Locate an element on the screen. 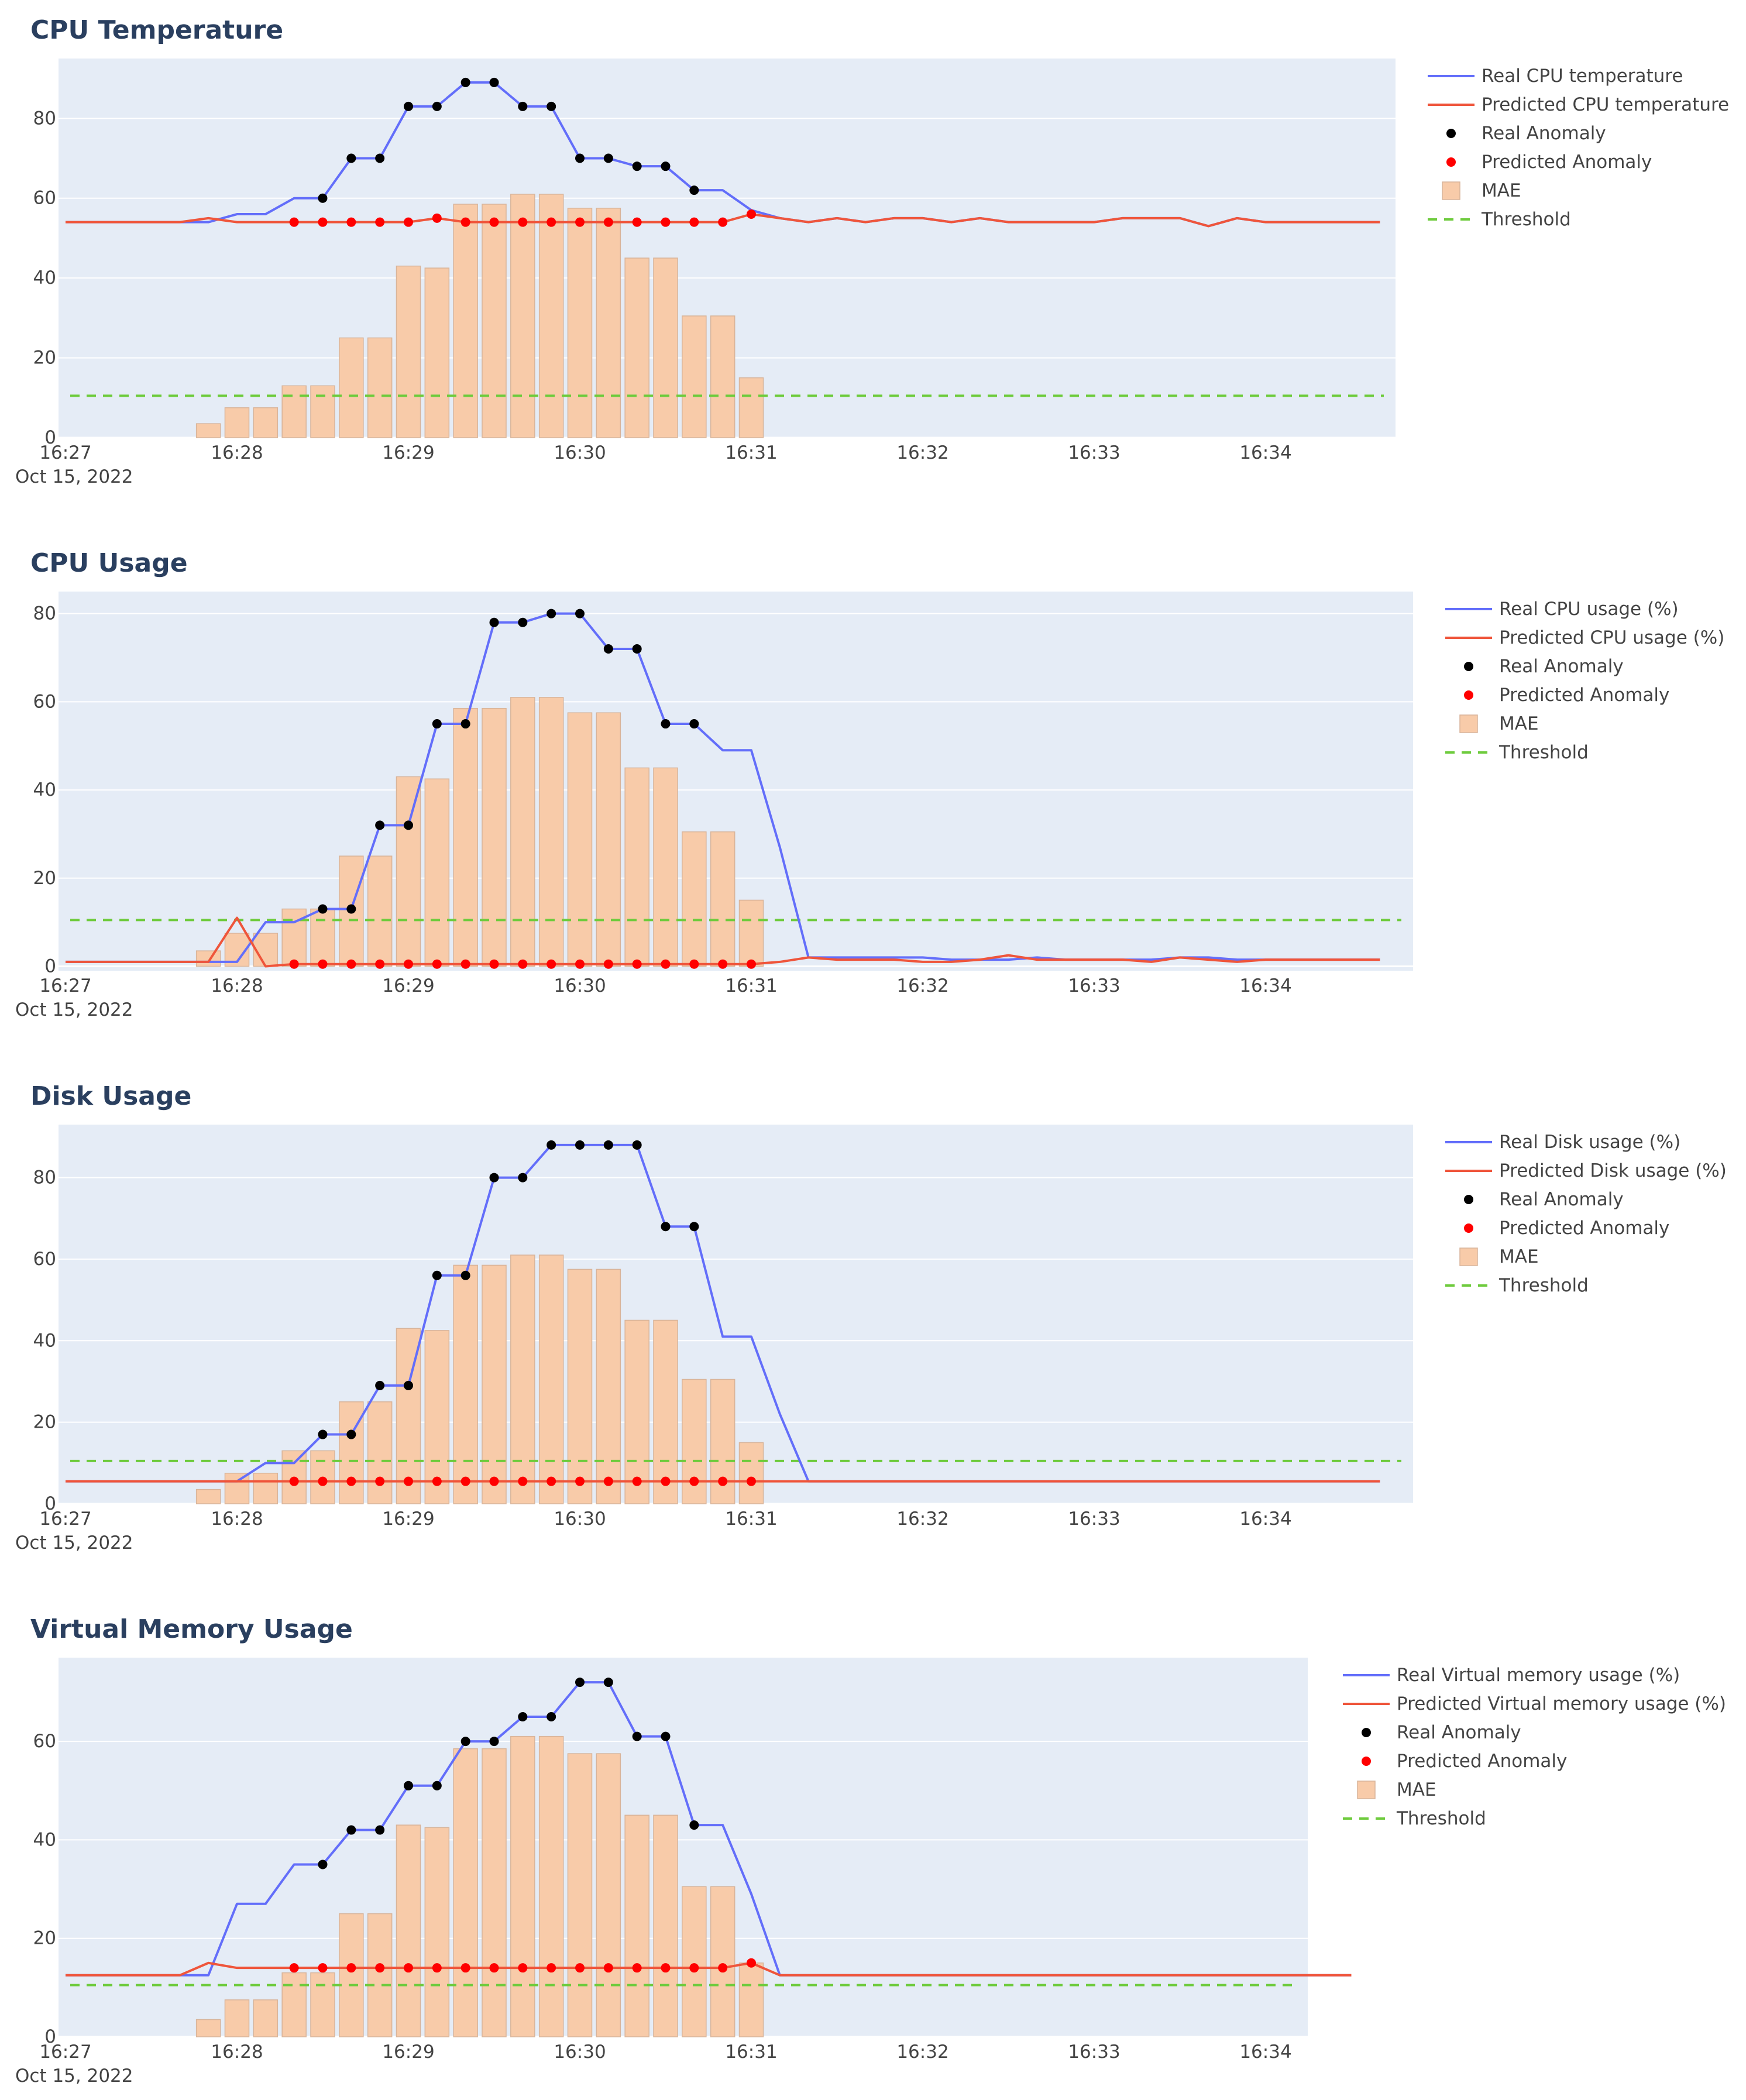 The width and height of the screenshot is (1746, 2100). x-tick-label: 16:31 is located at coordinates (751, 985).